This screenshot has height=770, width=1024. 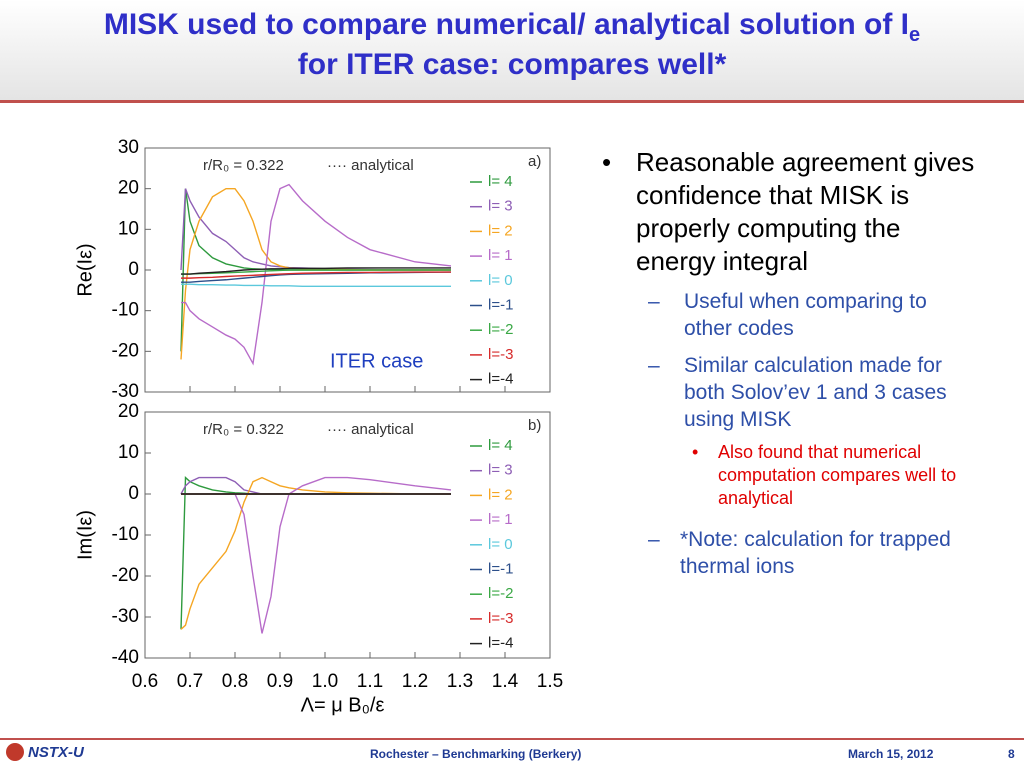 I want to click on y-tick-label: -40, so click(x=125, y=657).